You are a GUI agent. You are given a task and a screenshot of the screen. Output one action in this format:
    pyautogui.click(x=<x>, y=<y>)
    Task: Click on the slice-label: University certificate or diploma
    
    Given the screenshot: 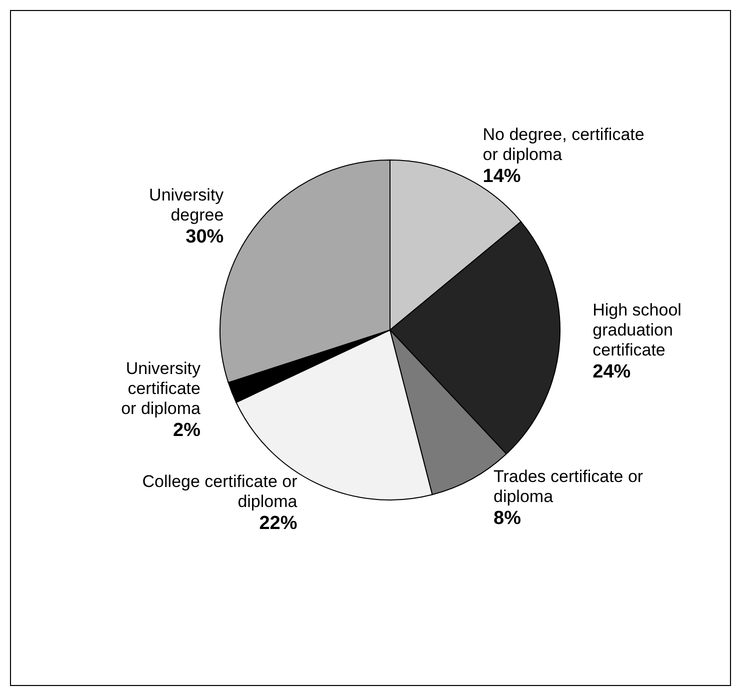 What is the action you would take?
    pyautogui.click(x=161, y=388)
    